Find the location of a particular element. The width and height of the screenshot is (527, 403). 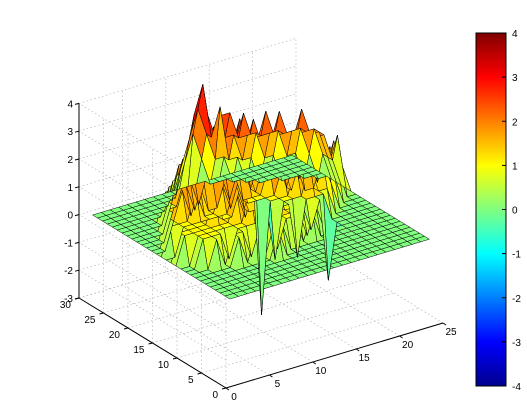

colorbar: -4 -3 -2 -1 0 1 2 3 4 is located at coordinates (498, 211).